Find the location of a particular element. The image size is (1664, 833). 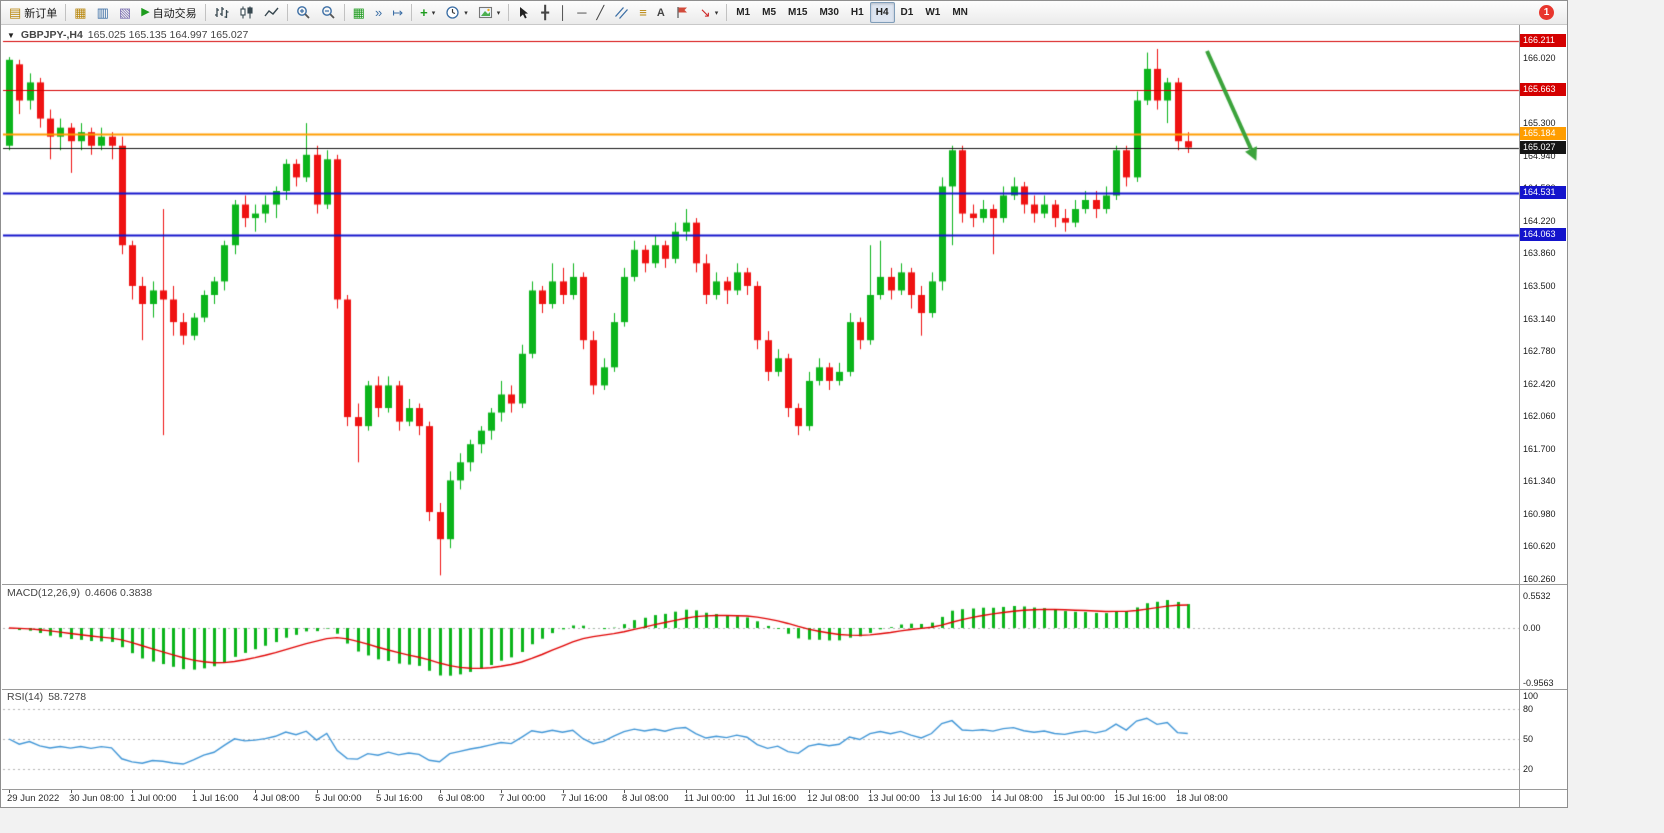

rsi-value: 58.7278 is located at coordinates (67, 697).